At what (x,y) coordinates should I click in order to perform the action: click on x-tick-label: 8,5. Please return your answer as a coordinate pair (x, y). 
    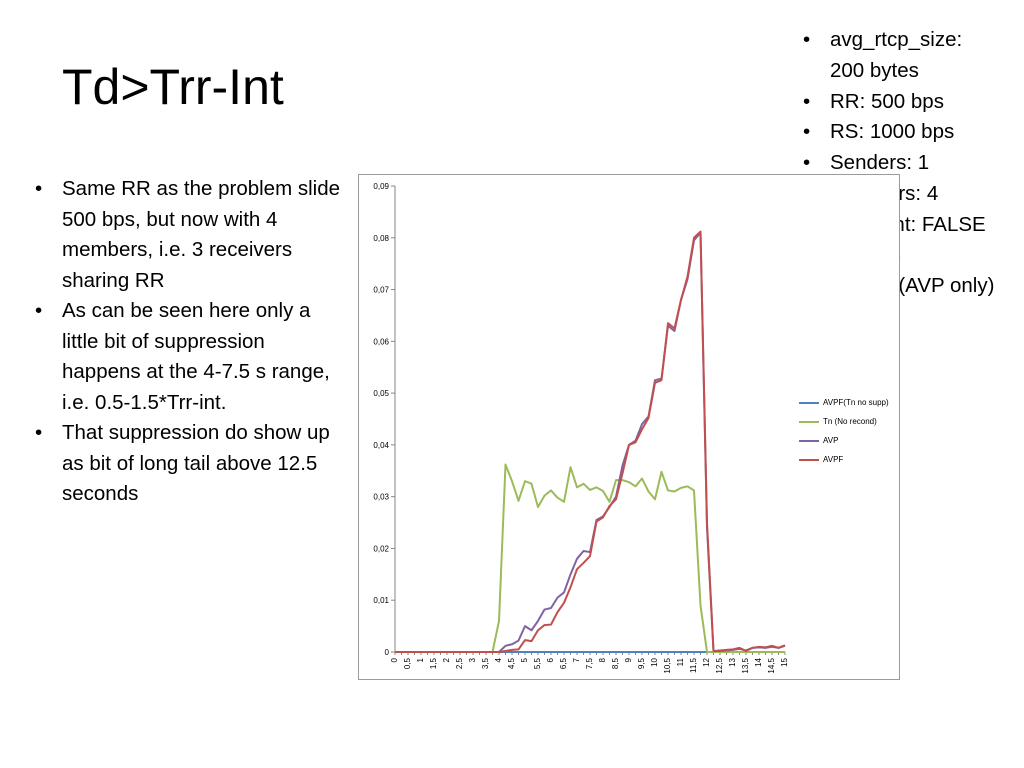
    Looking at the image, I should click on (615, 663).